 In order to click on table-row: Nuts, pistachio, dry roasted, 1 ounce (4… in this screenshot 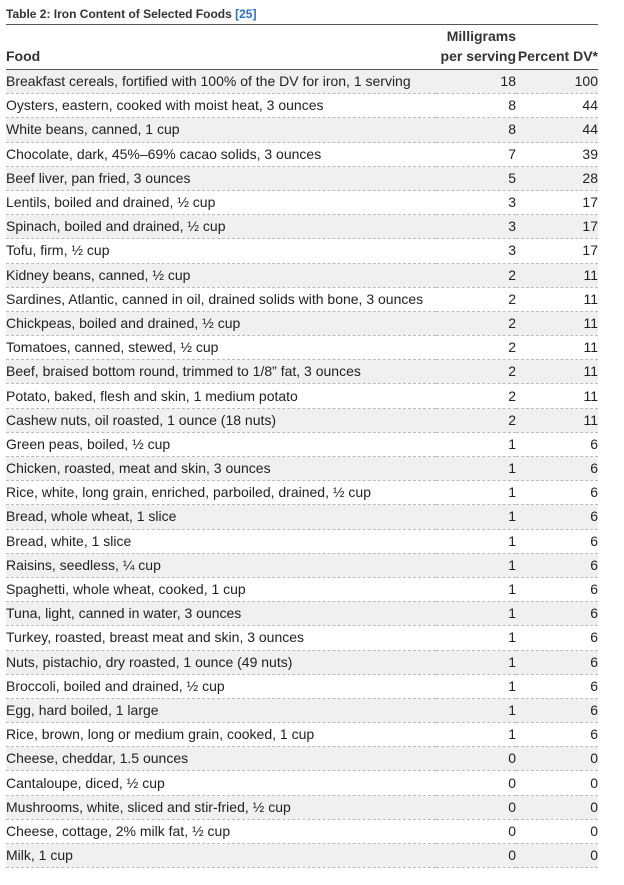, I will do `click(302, 662)`.